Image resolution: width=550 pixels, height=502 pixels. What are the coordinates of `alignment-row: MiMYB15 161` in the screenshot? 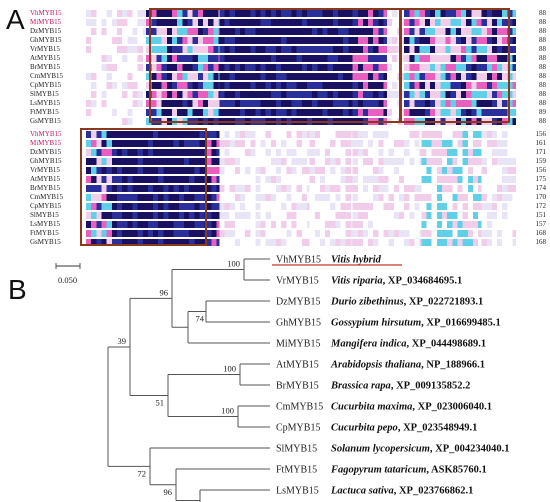 It's located at (275, 143).